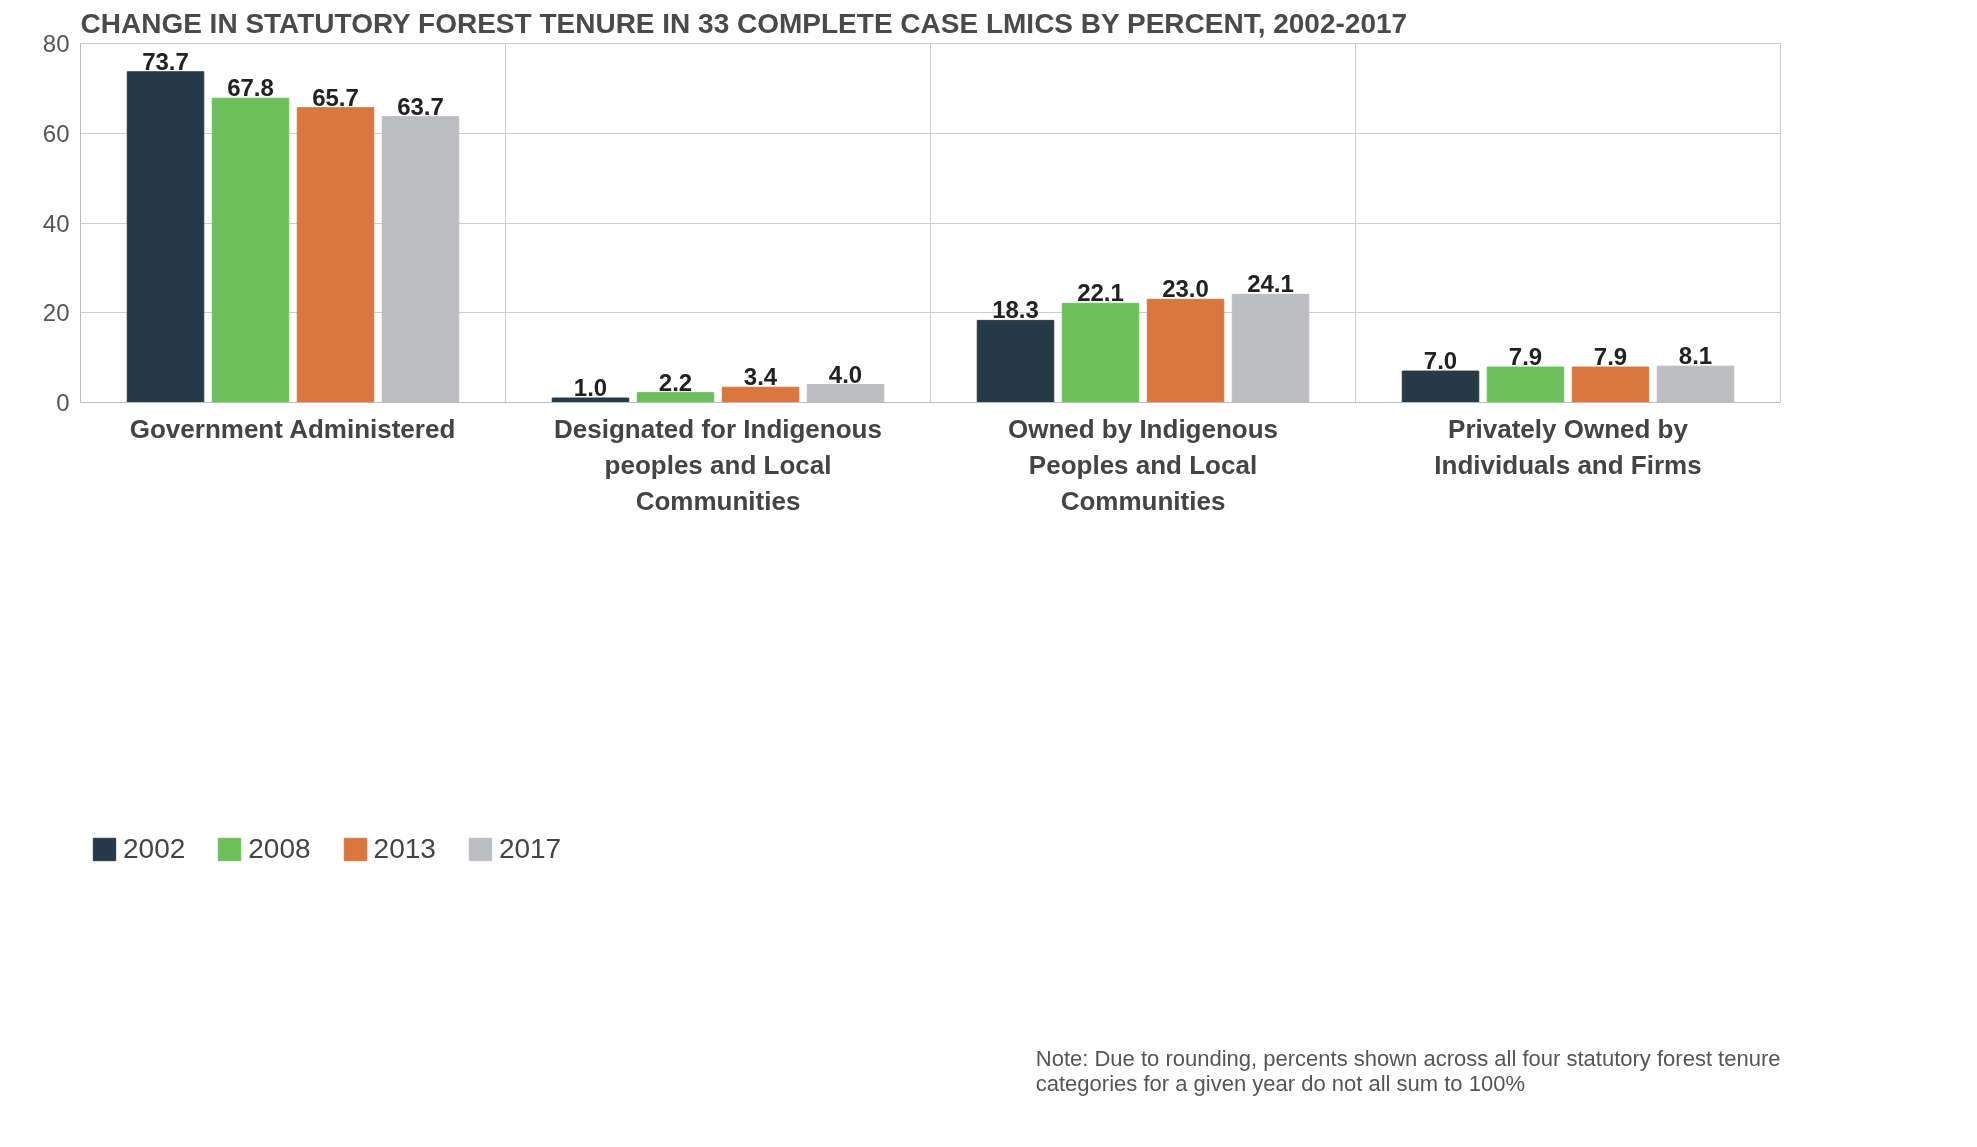 The image size is (1977, 1147). I want to click on data-label: 24.1, so click(1270, 284).